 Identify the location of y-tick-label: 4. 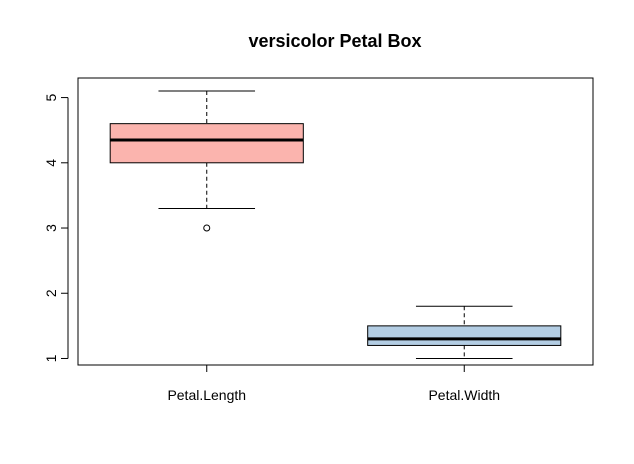
(51, 163).